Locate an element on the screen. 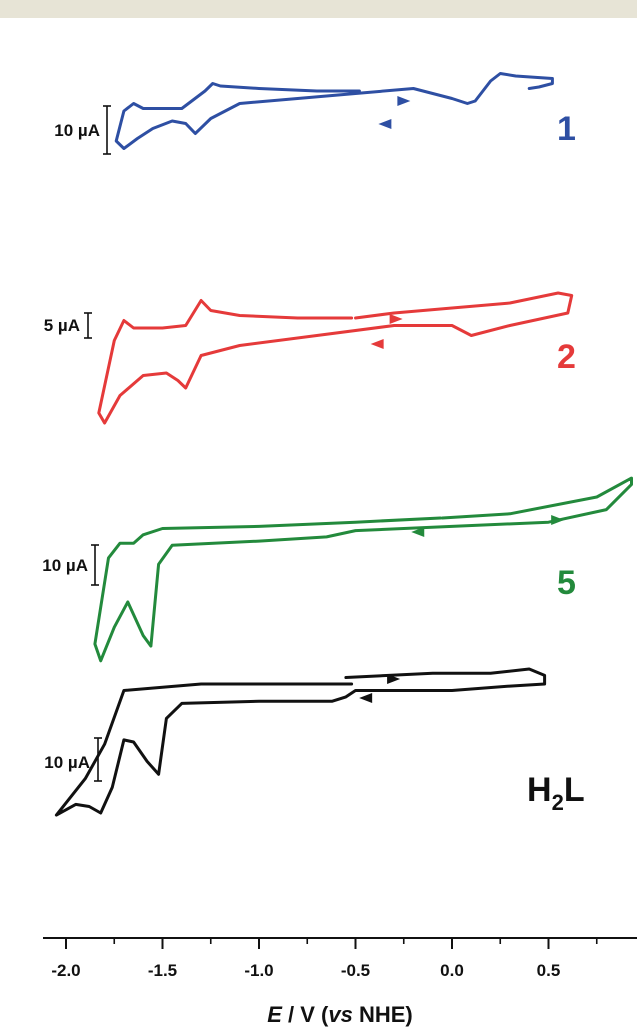 The width and height of the screenshot is (637, 1034). x-axis-title: E / V (vs NHE) is located at coordinates (340, 1014).